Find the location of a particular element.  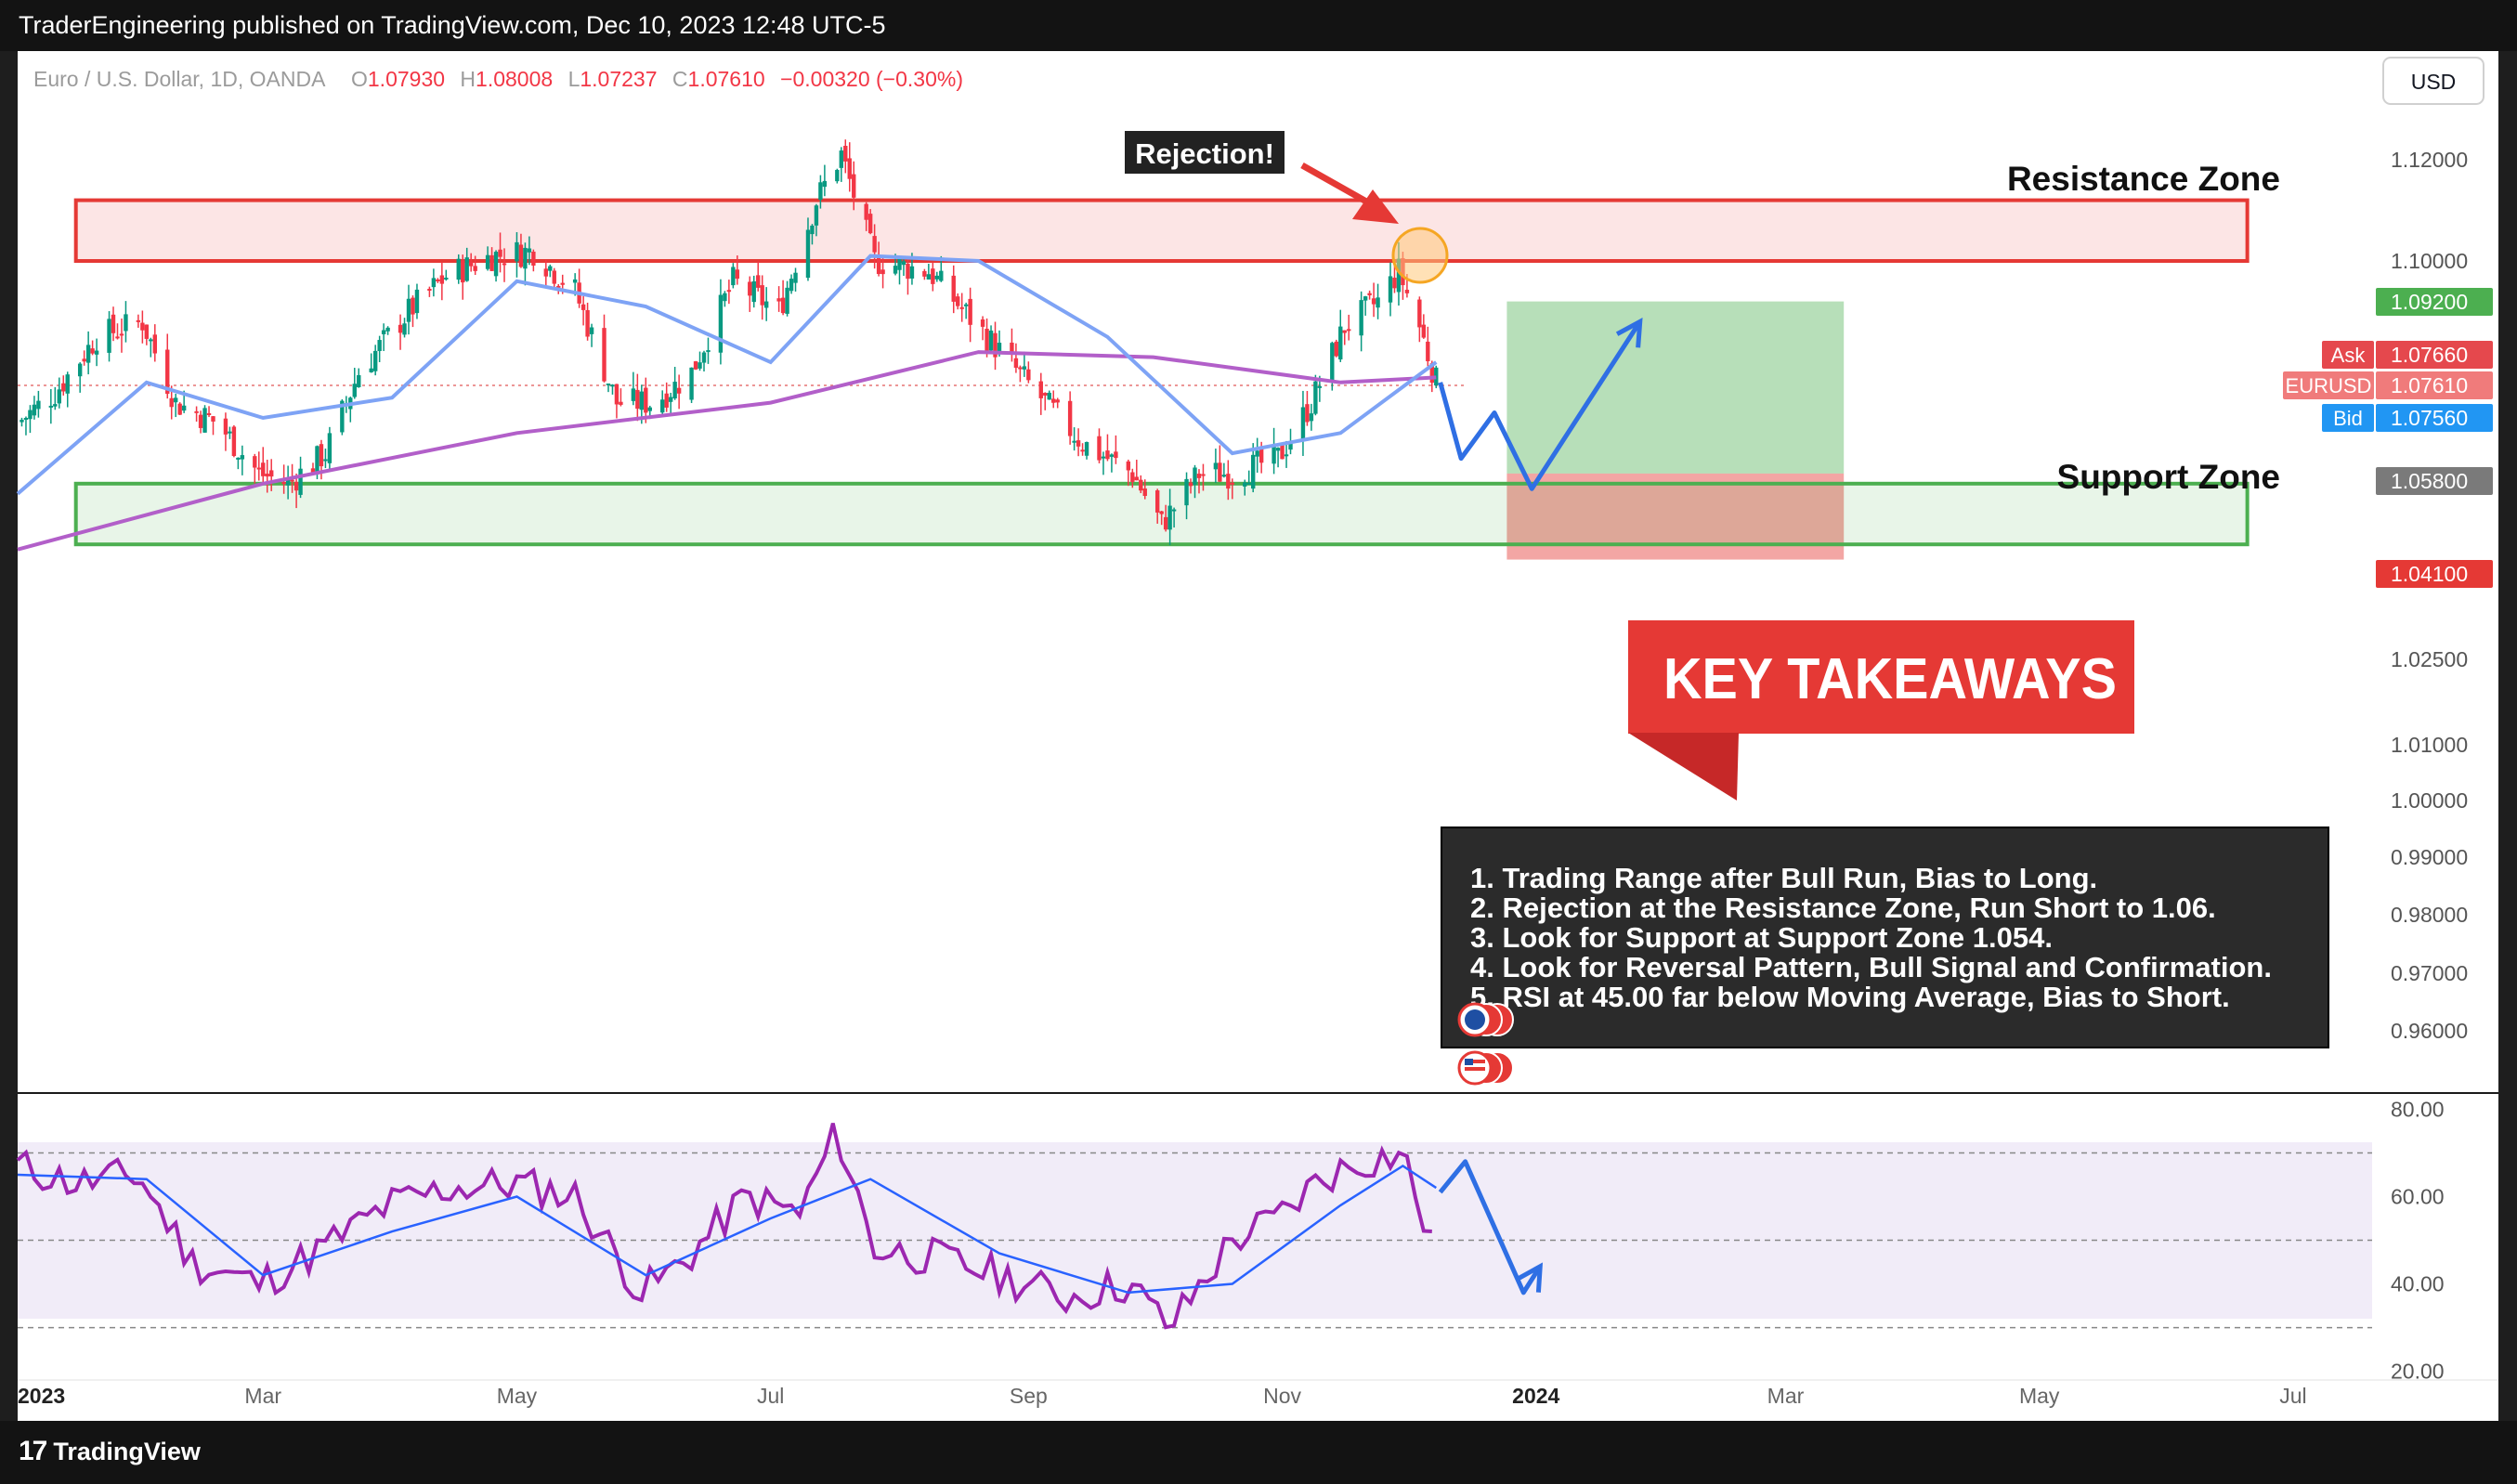

price-tick-label: 1.02500 is located at coordinates (2429, 659).